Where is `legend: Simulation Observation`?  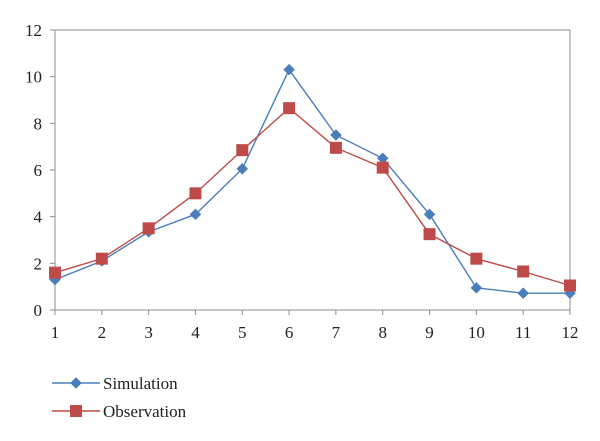
legend: Simulation Observation is located at coordinates (119, 397).